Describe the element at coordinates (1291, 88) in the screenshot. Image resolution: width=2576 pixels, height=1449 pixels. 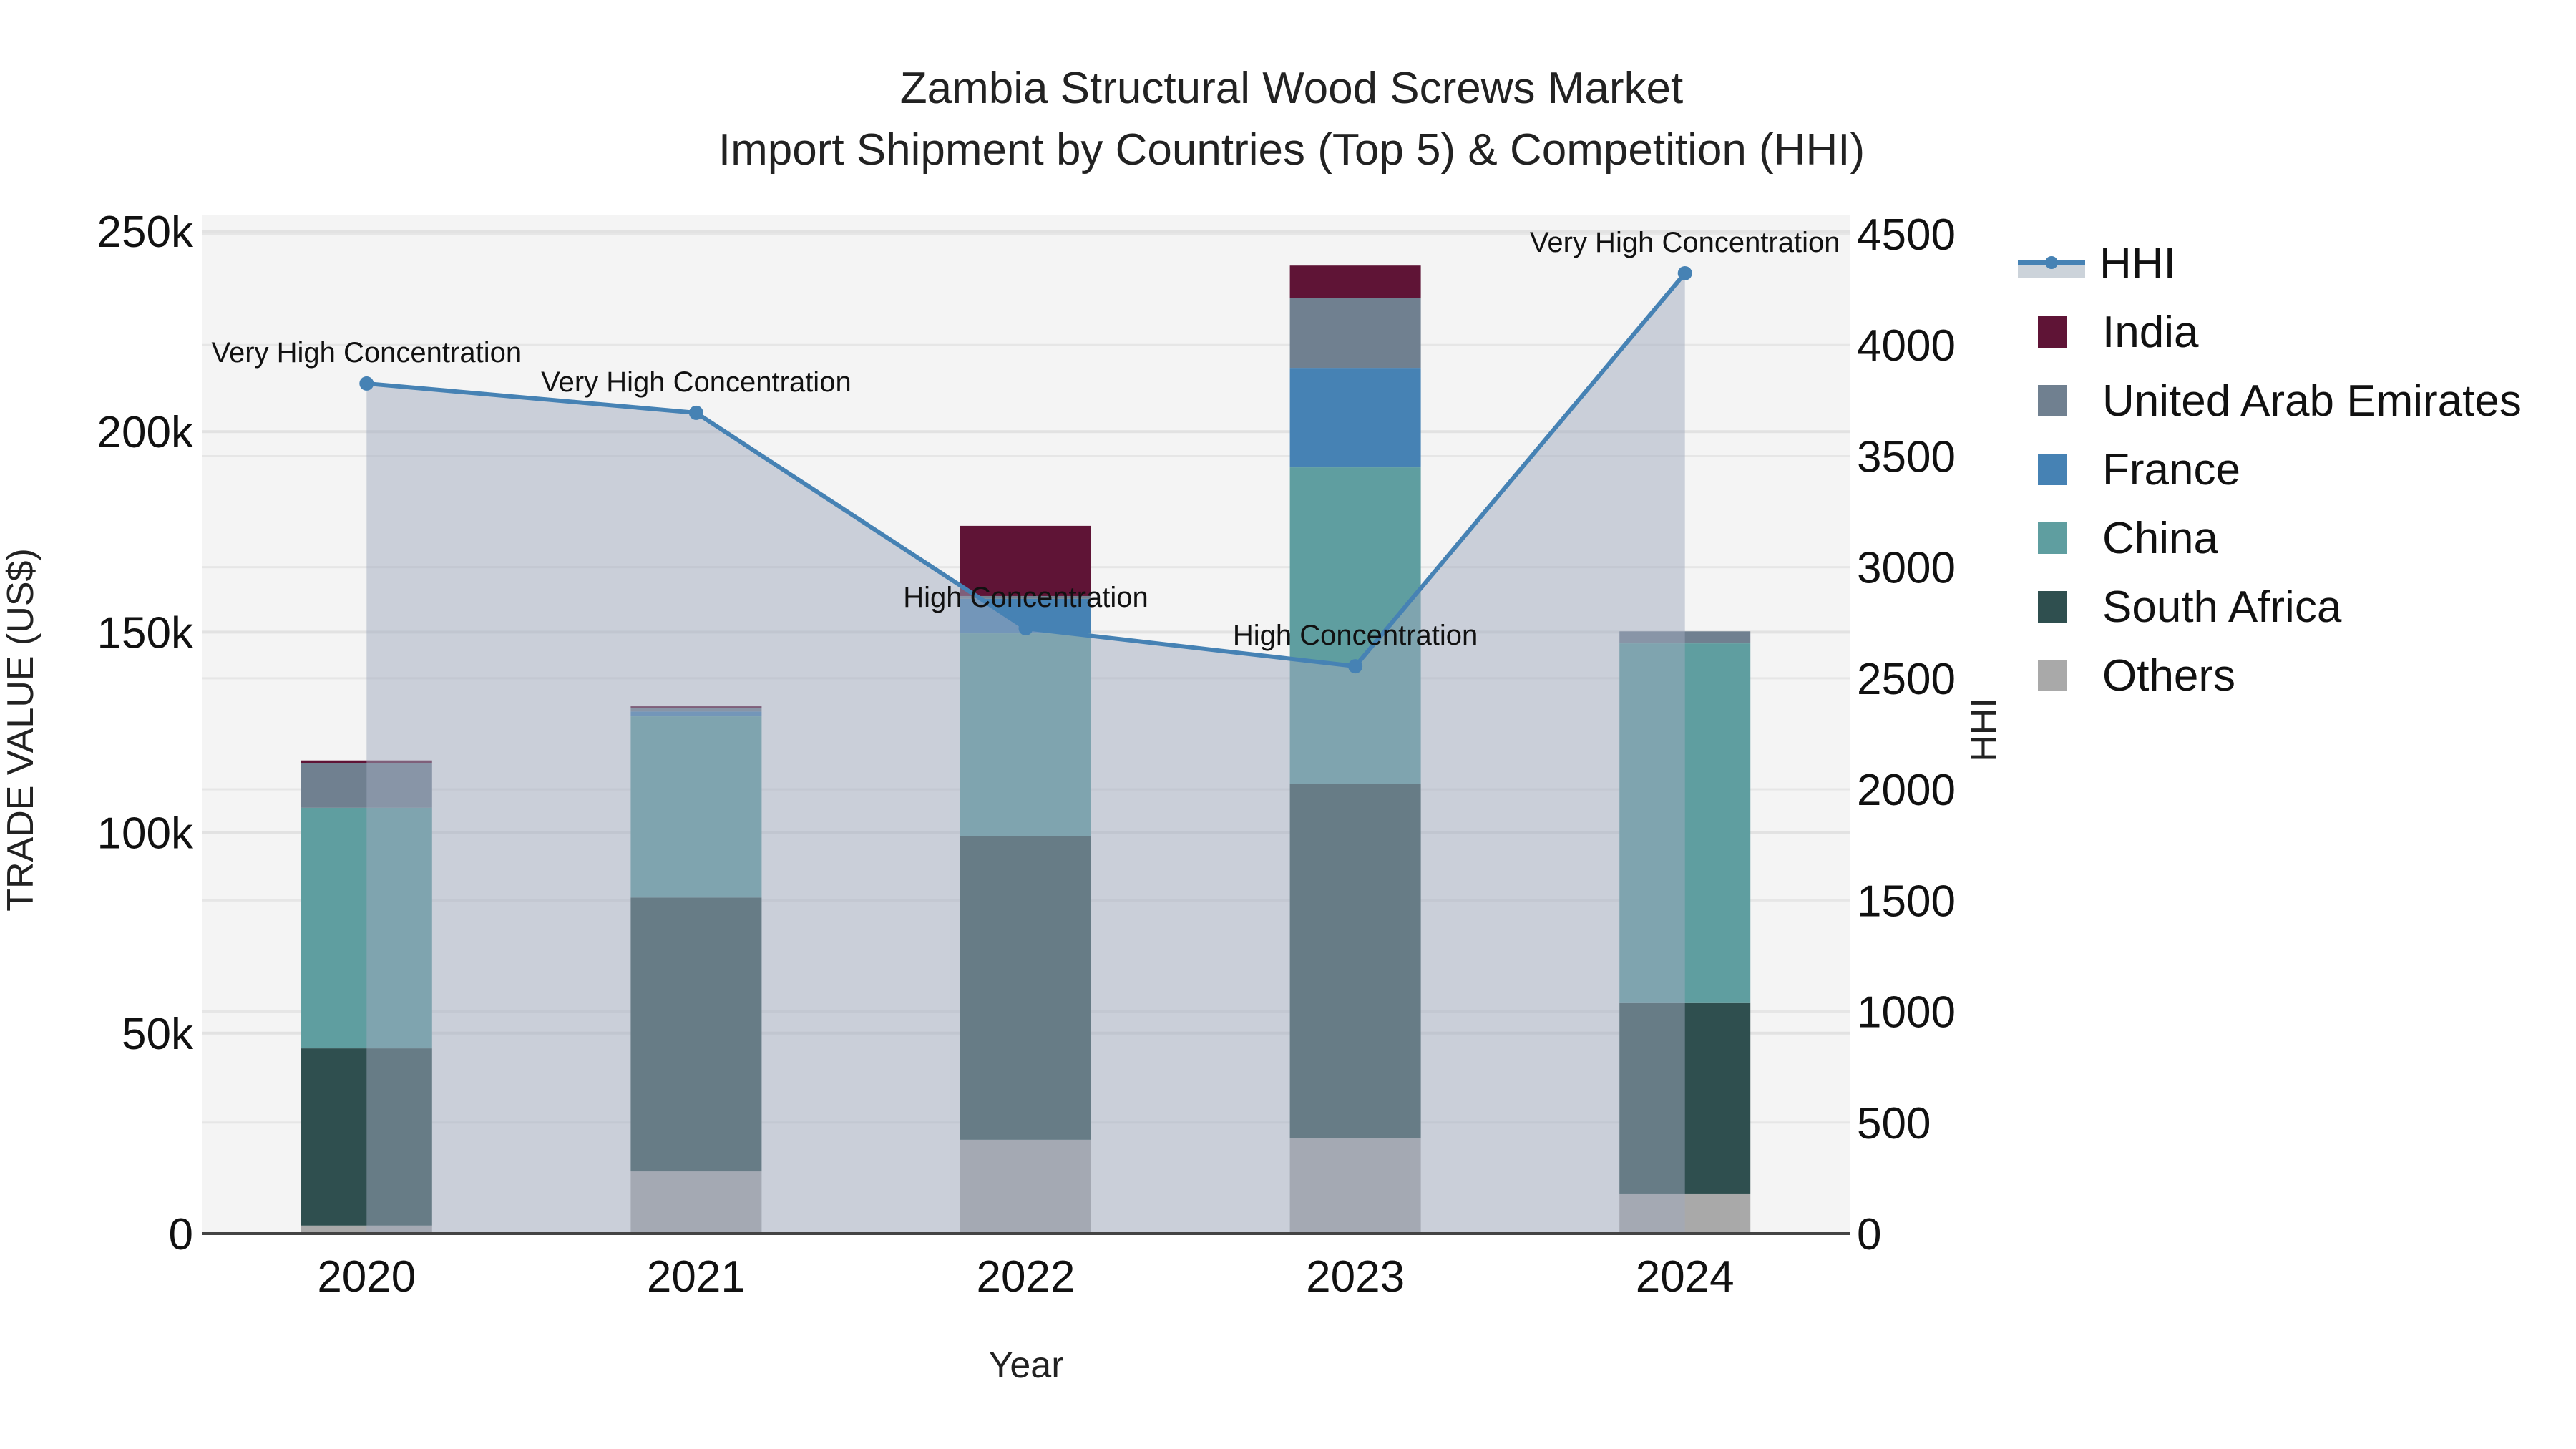
I see `chart-title: Zambia Structural Wood Screws Market` at that location.